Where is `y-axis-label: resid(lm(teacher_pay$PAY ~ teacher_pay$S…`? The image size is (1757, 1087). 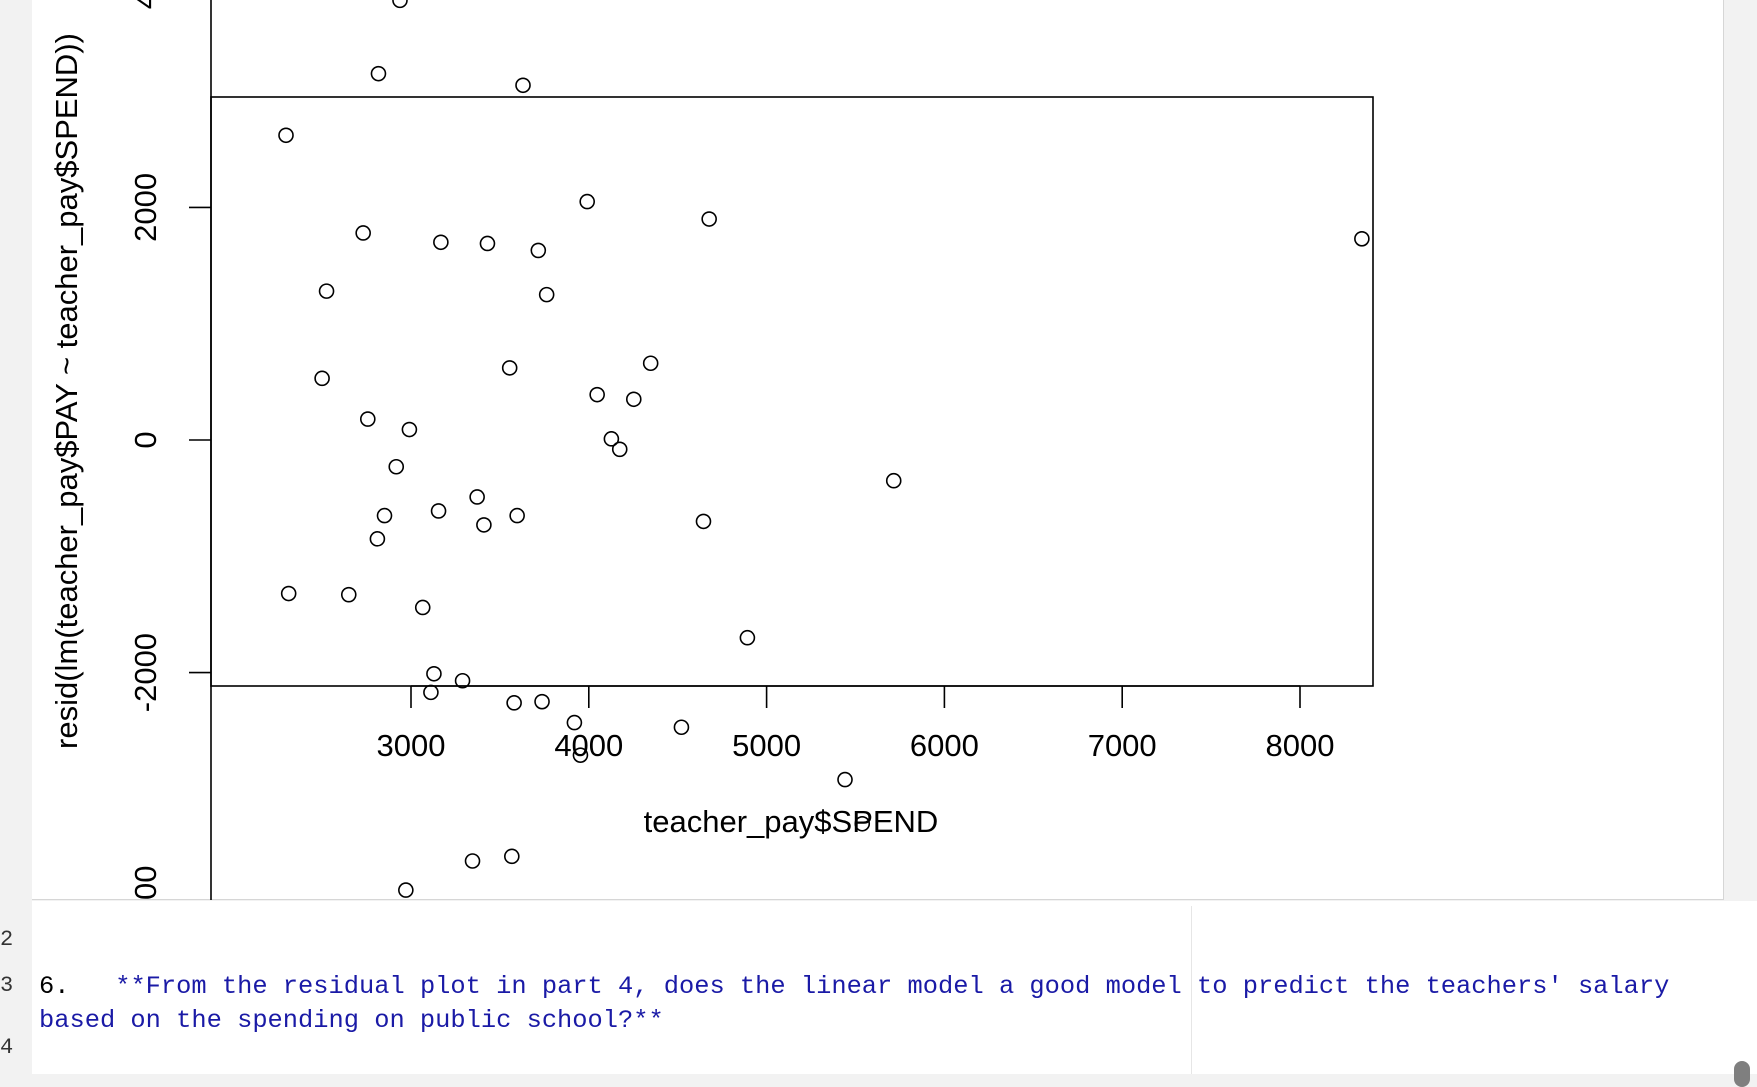 y-axis-label: resid(lm(teacher_pay$PAY ~ teacher_pay$S… is located at coordinates (66, 391).